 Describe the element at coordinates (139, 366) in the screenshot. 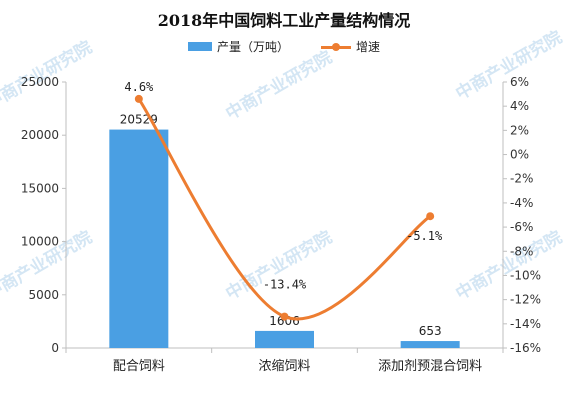

I see `x-tick-label: 配合饲料` at that location.